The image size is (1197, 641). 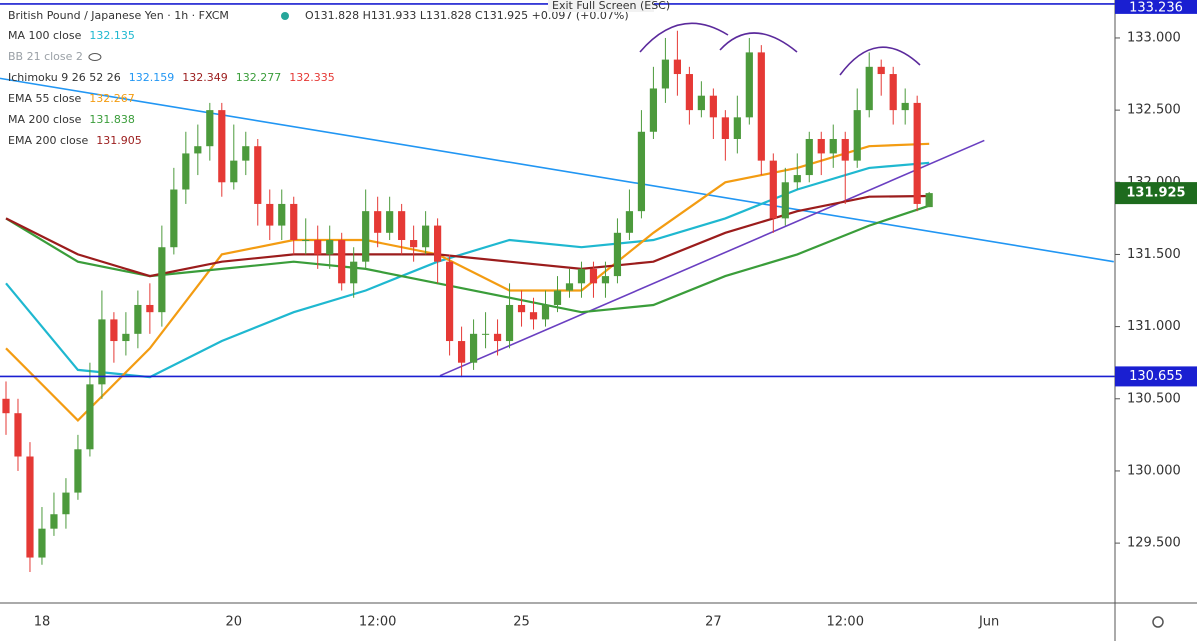 What do you see at coordinates (758, 42) in the screenshot?
I see `pattern-arc` at bounding box center [758, 42].